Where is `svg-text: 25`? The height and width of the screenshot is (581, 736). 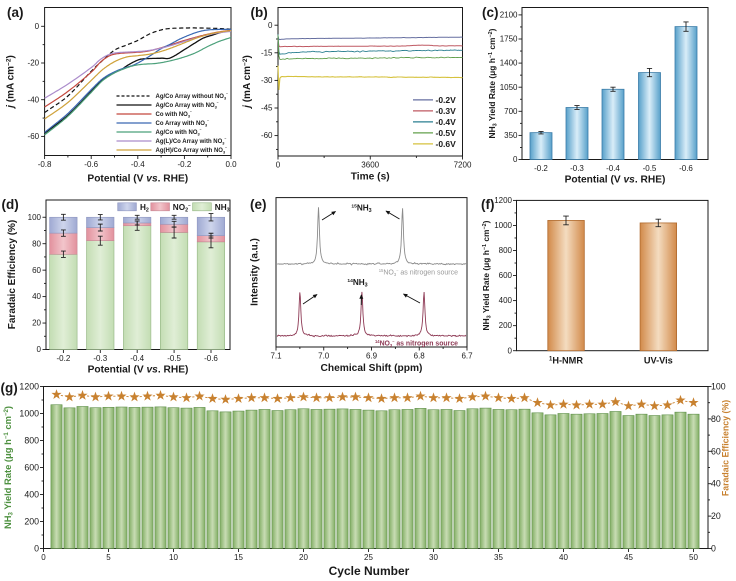
svg-text: 25 is located at coordinates (368, 557).